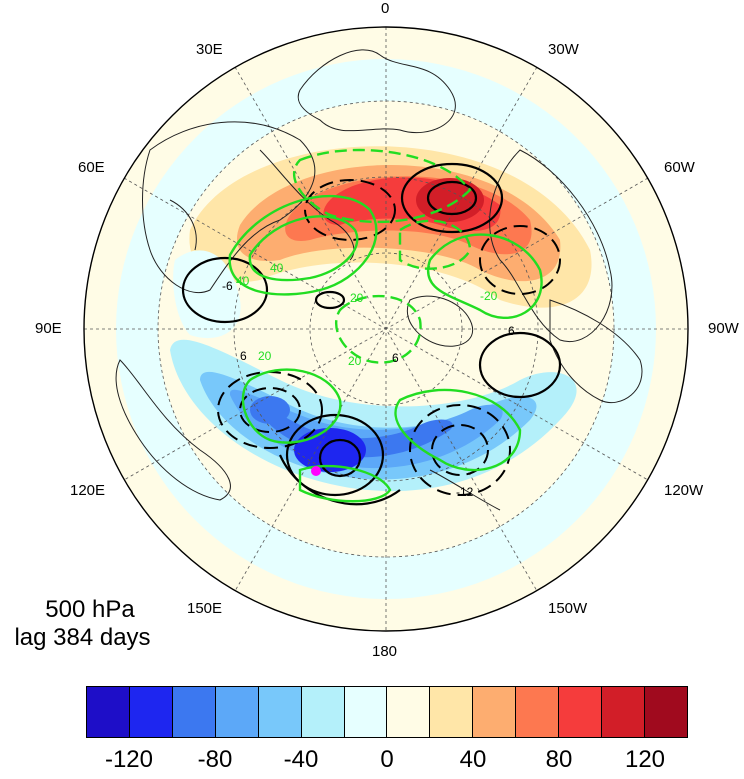  I want to click on lon-label-90e: 90E, so click(48, 328).